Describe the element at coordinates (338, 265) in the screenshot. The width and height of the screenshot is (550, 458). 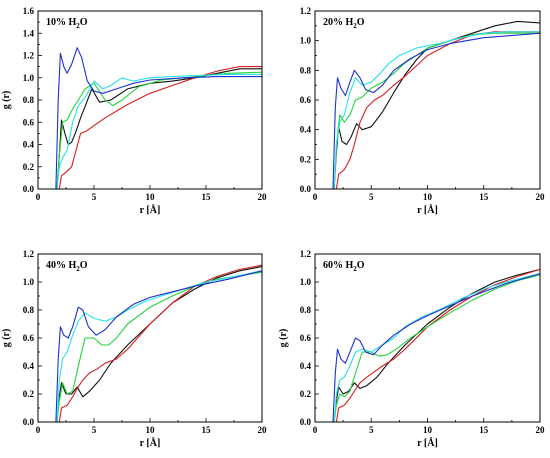
I see `panel-title-main: 60% H` at that location.